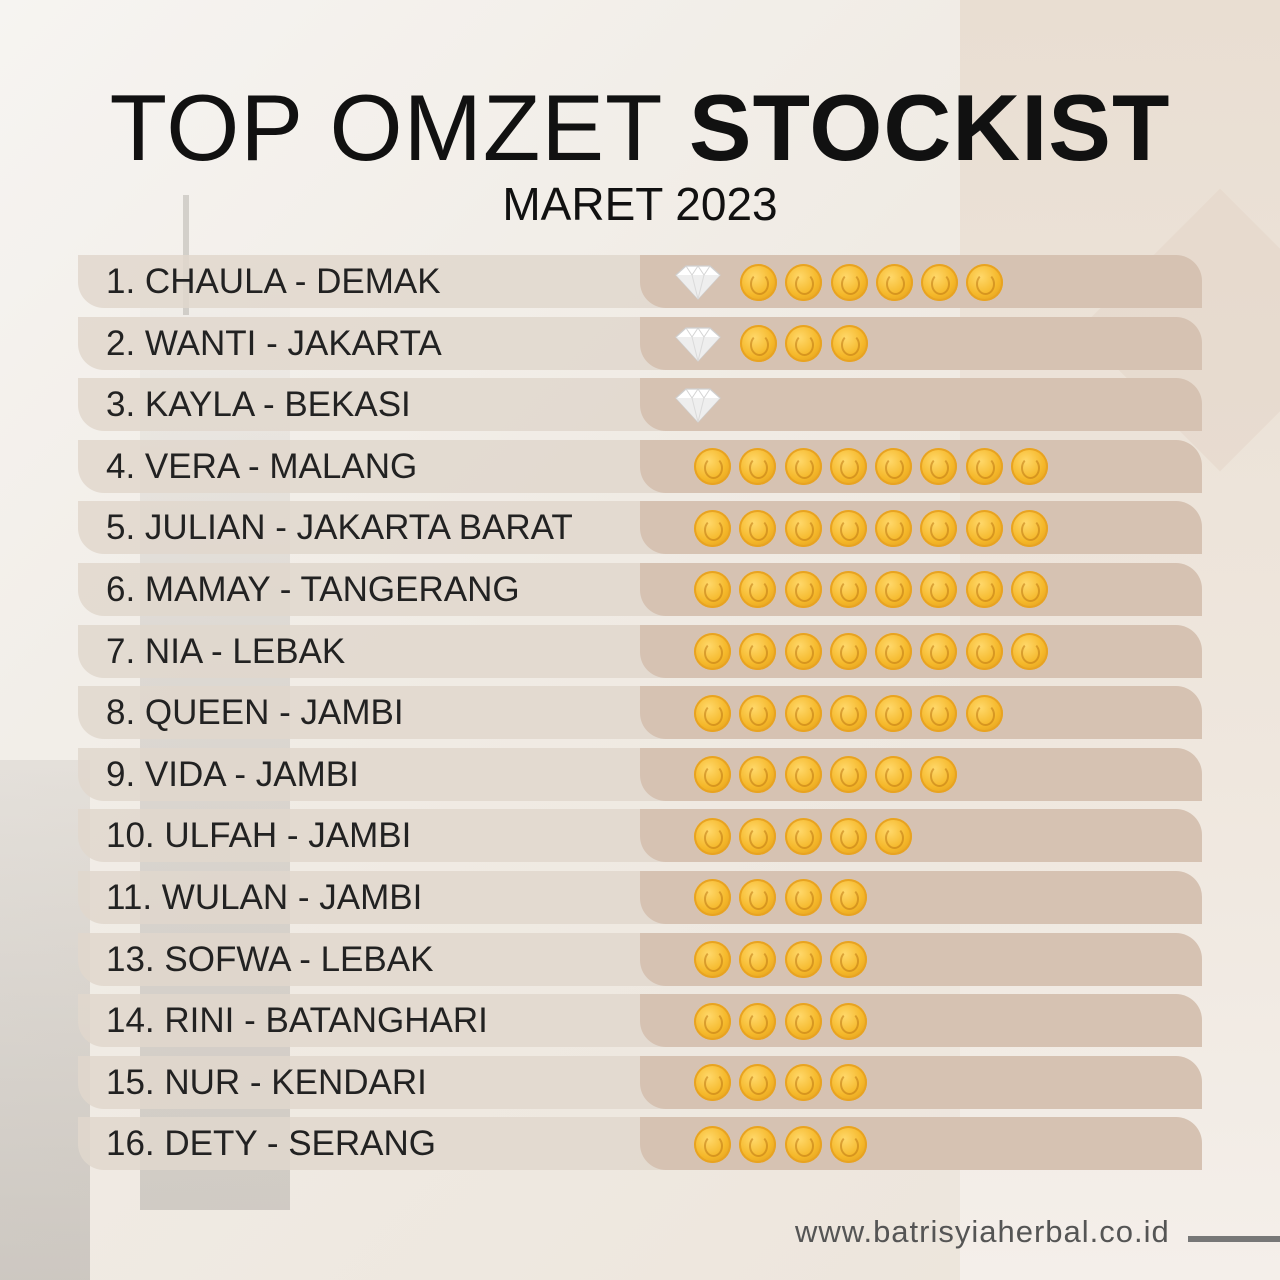 This screenshot has height=1280, width=1280. I want to click on stockist-name: 7. NIA - LEBAK, so click(226, 651).